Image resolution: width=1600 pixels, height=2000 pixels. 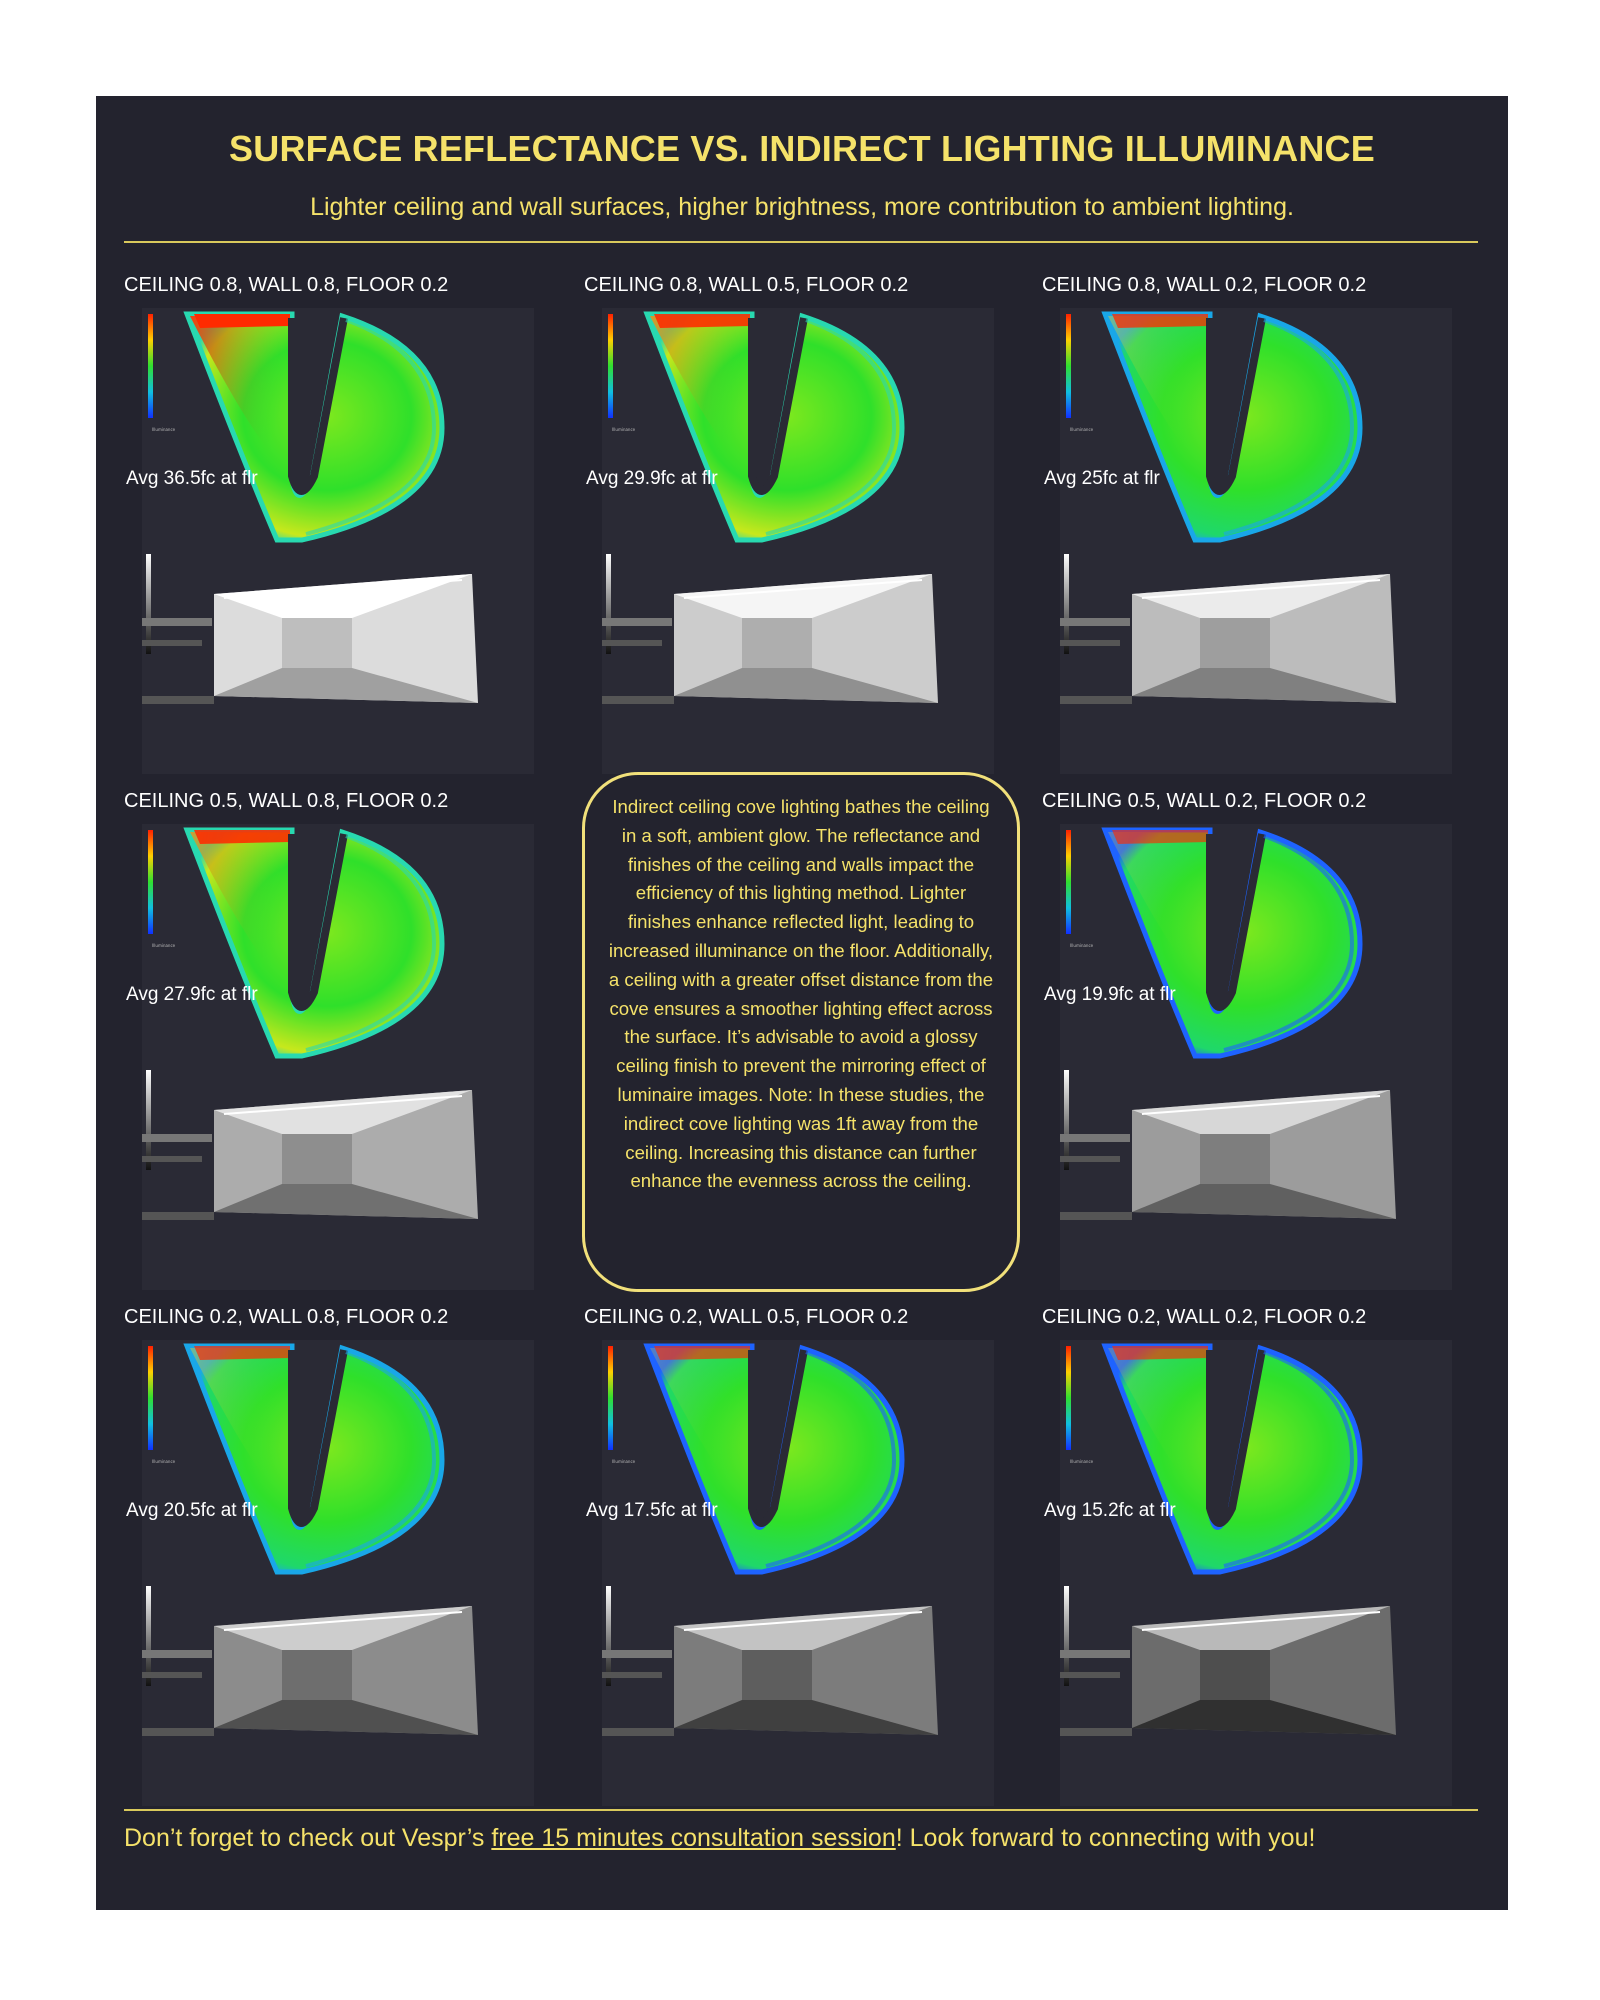 I want to click on footer-prefix: Don’t forget to check out Vespr’s, so click(x=308, y=1838).